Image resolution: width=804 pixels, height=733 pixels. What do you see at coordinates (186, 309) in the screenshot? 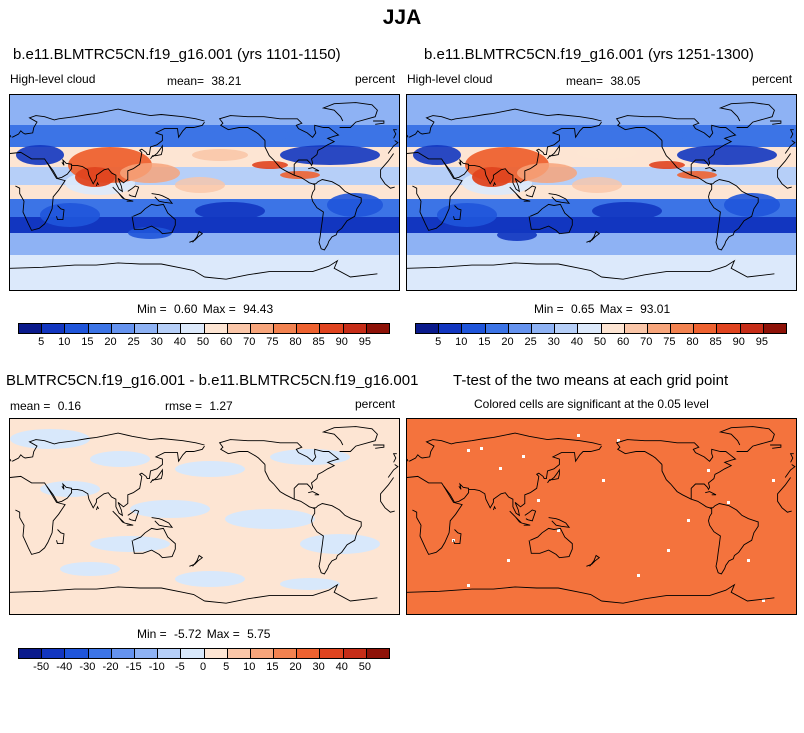
I see `min-value: 0.60` at bounding box center [186, 309].